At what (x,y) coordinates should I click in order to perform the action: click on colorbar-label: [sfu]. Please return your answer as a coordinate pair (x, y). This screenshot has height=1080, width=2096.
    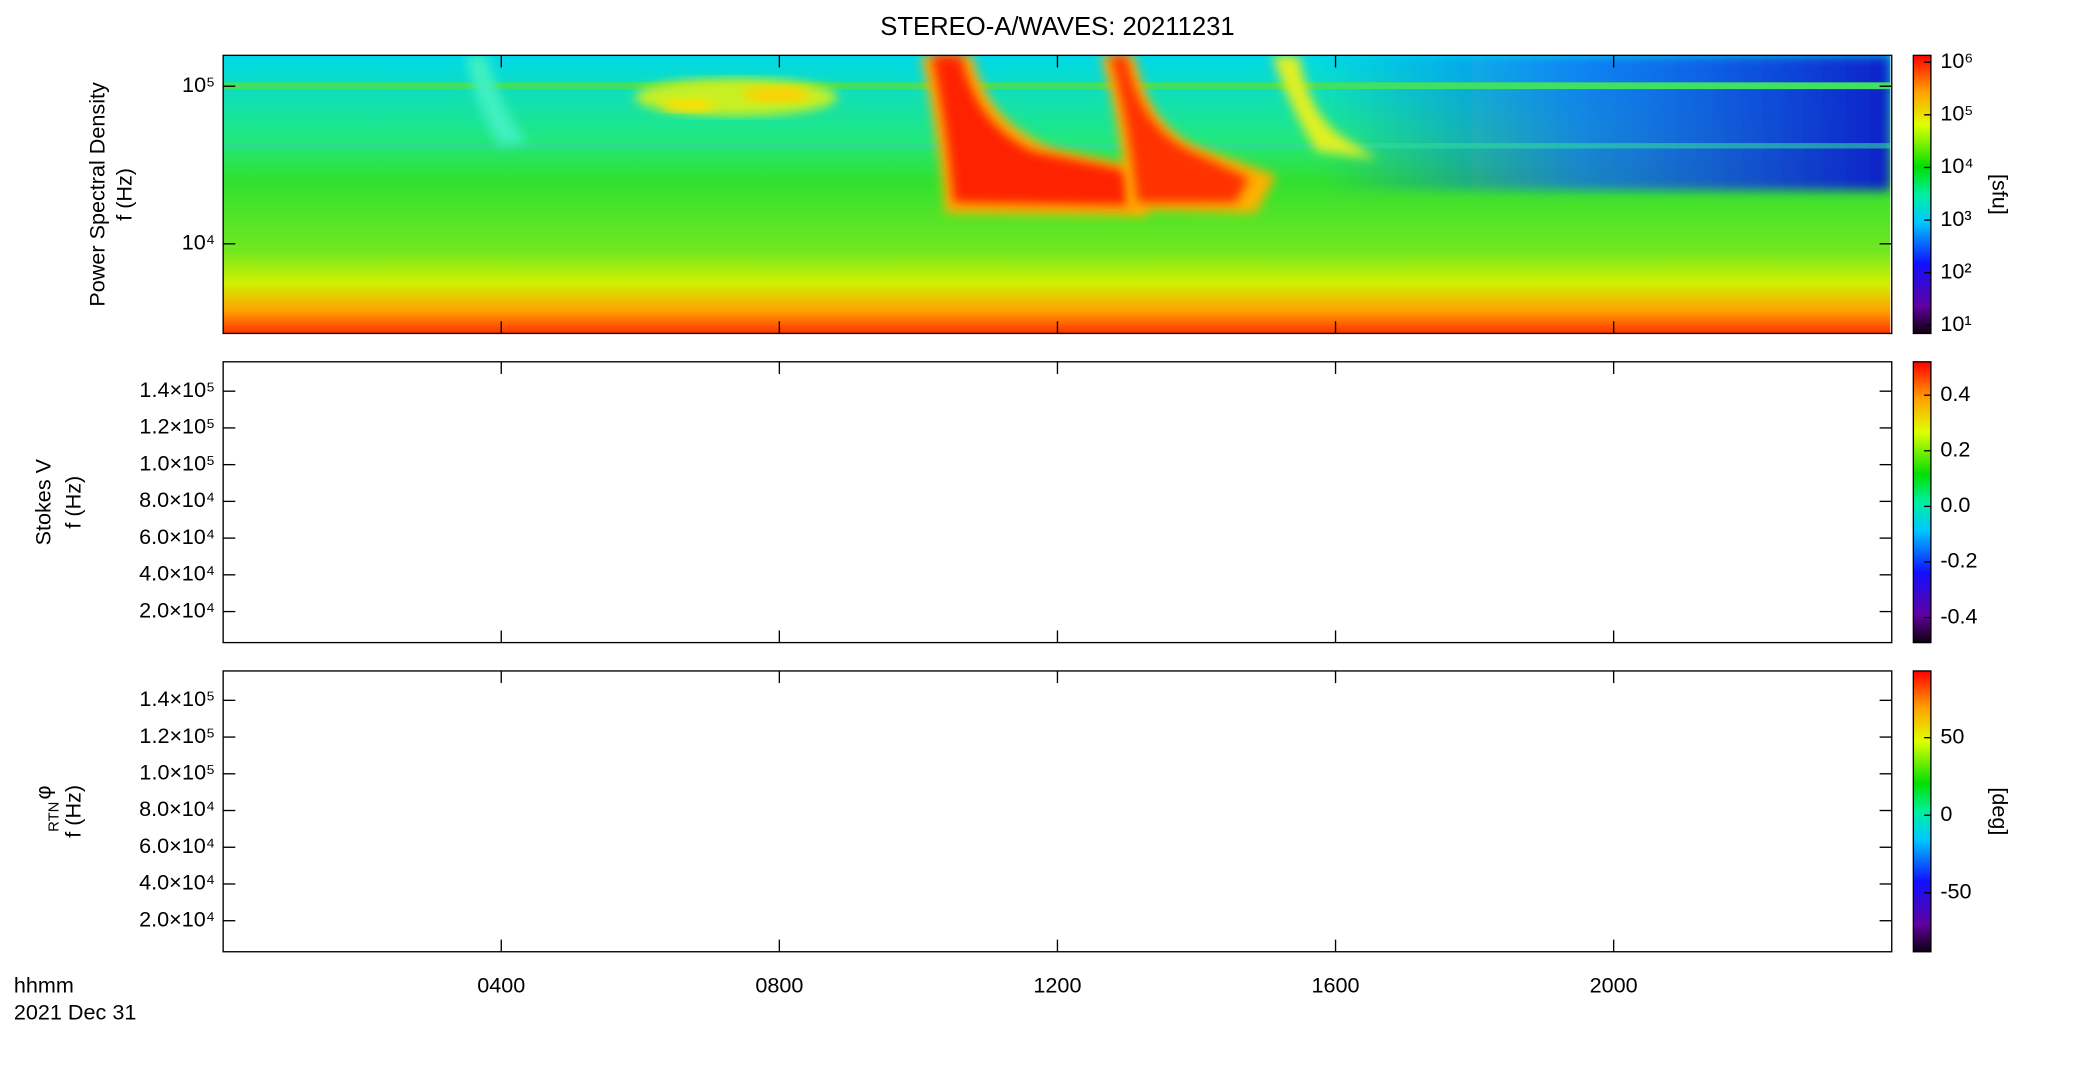
    Looking at the image, I should click on (2000, 194).